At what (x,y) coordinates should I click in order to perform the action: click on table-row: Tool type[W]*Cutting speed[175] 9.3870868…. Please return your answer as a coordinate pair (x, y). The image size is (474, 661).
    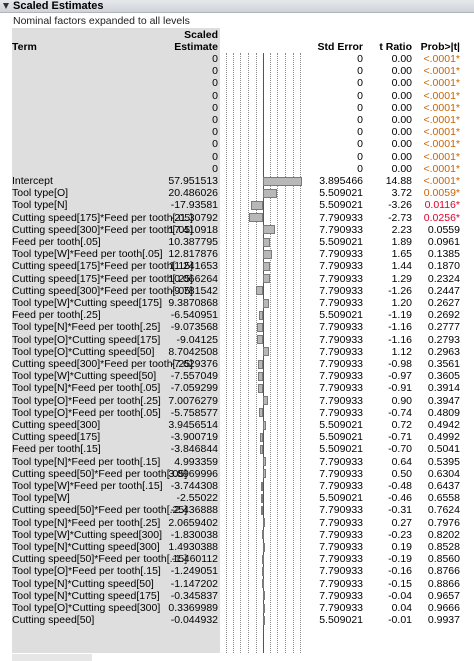
    Looking at the image, I should click on (236, 303).